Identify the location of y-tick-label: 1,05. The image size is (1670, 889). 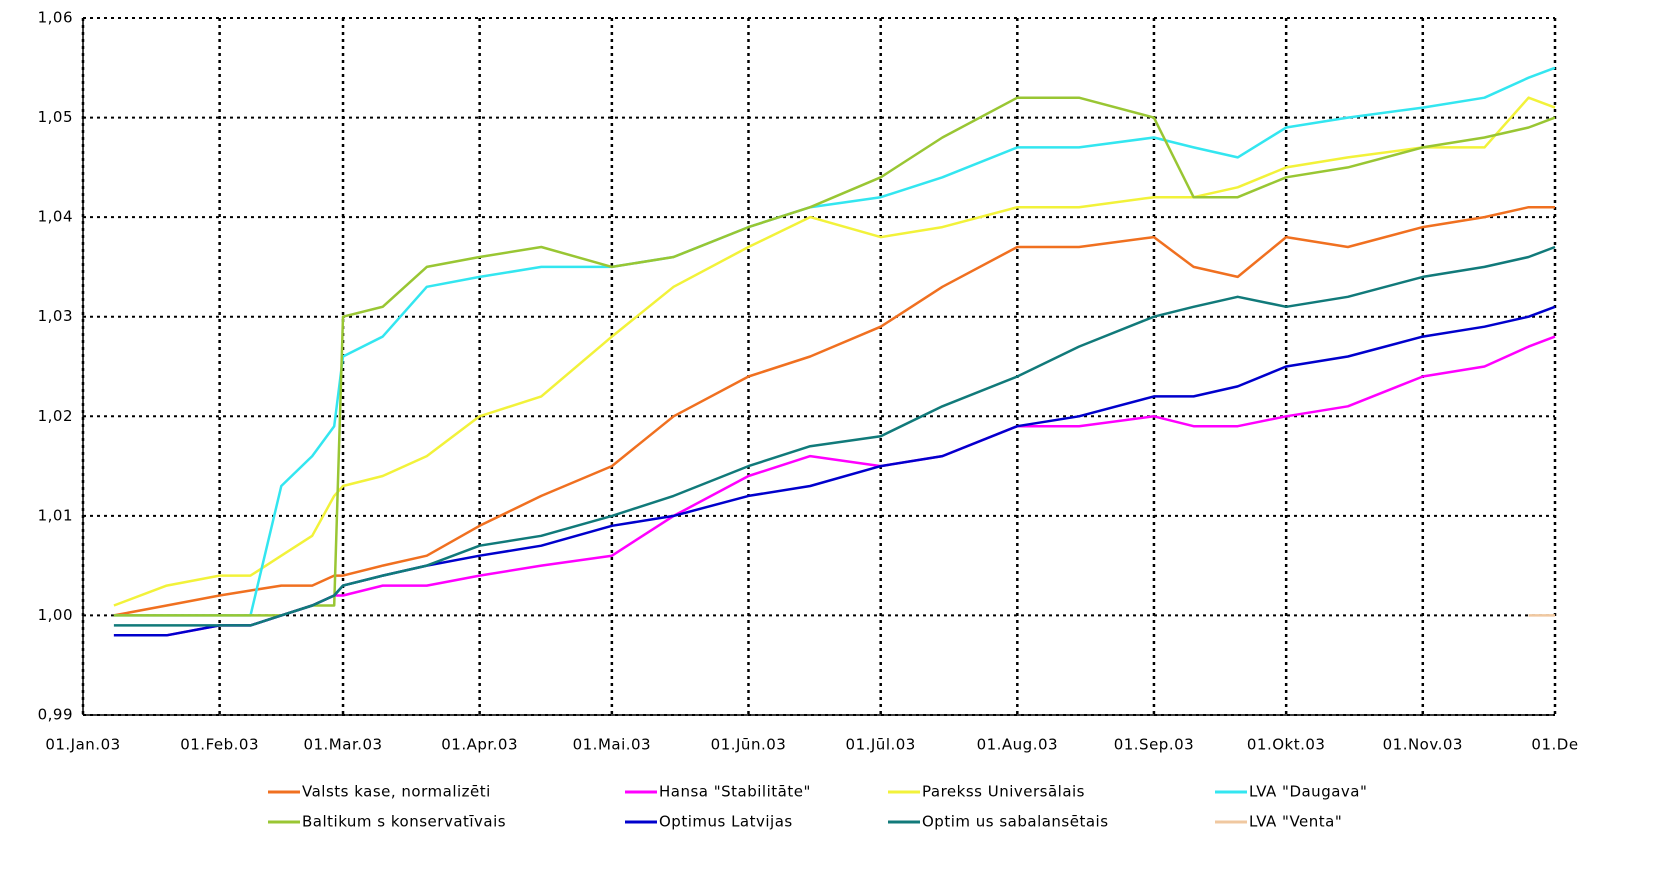
(55, 117).